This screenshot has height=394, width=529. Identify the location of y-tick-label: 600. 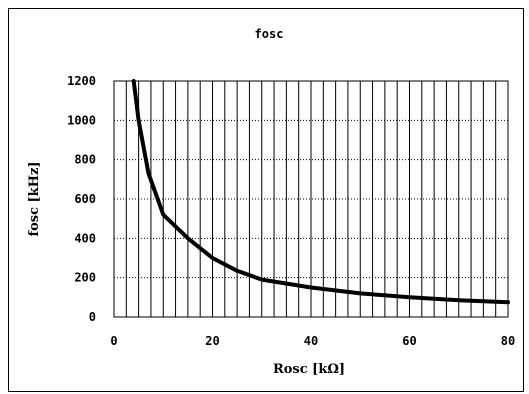
(85, 199).